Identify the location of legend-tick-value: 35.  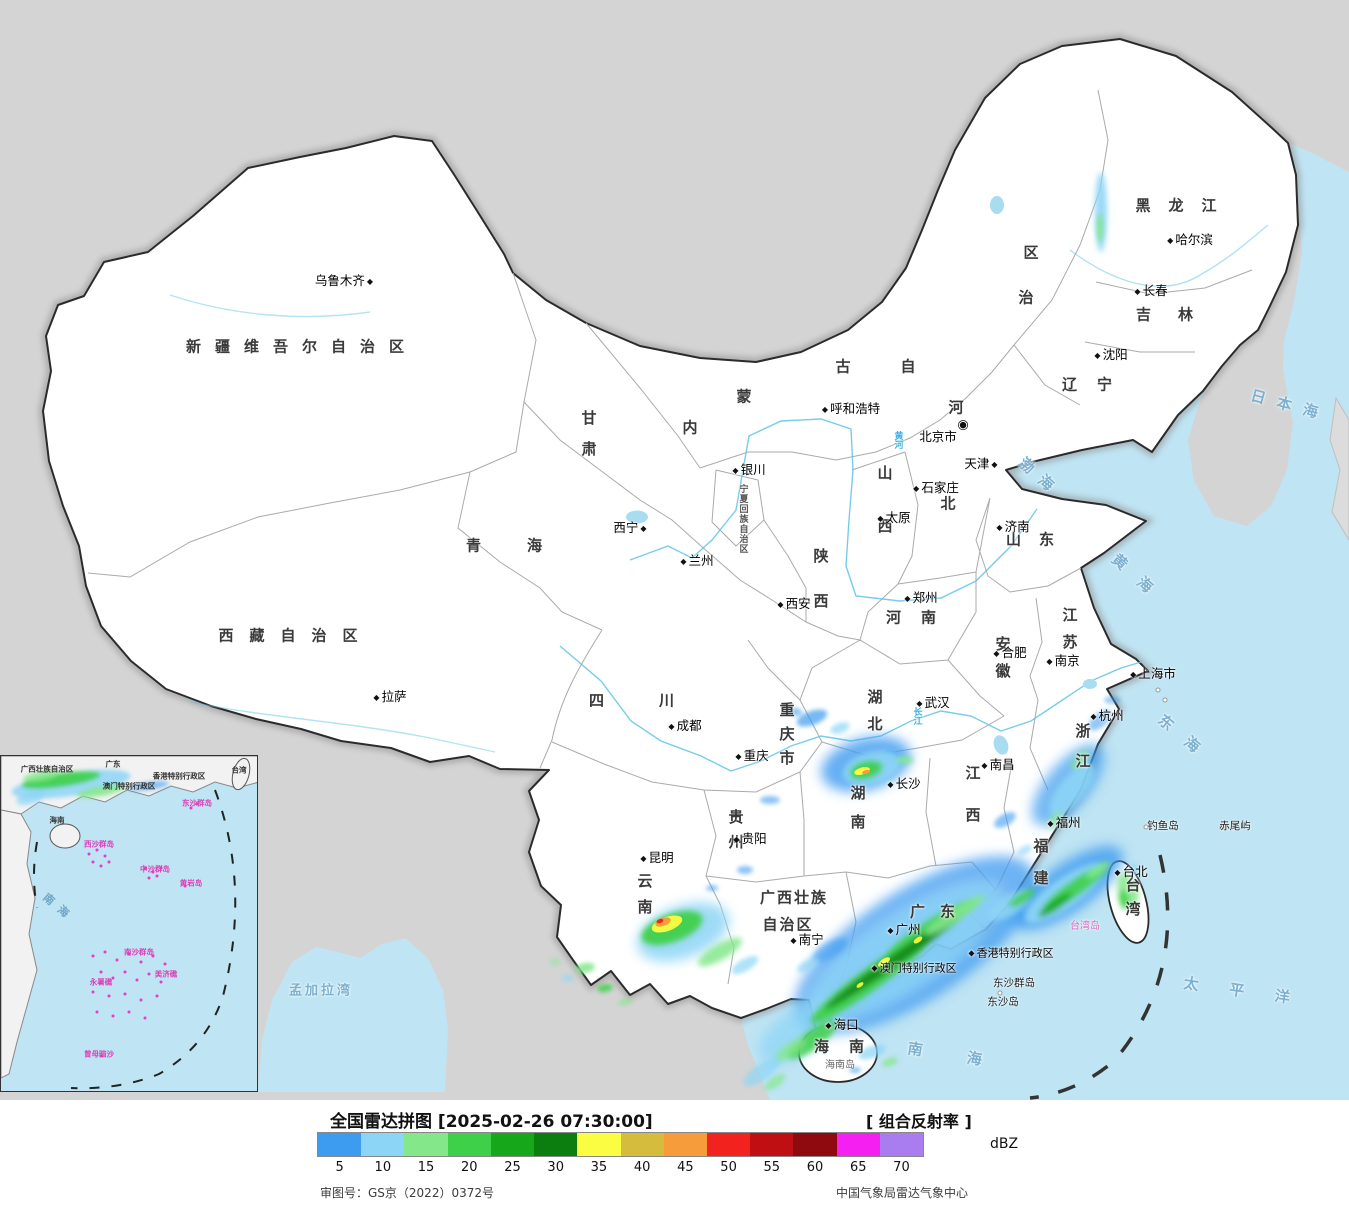
(599, 1167).